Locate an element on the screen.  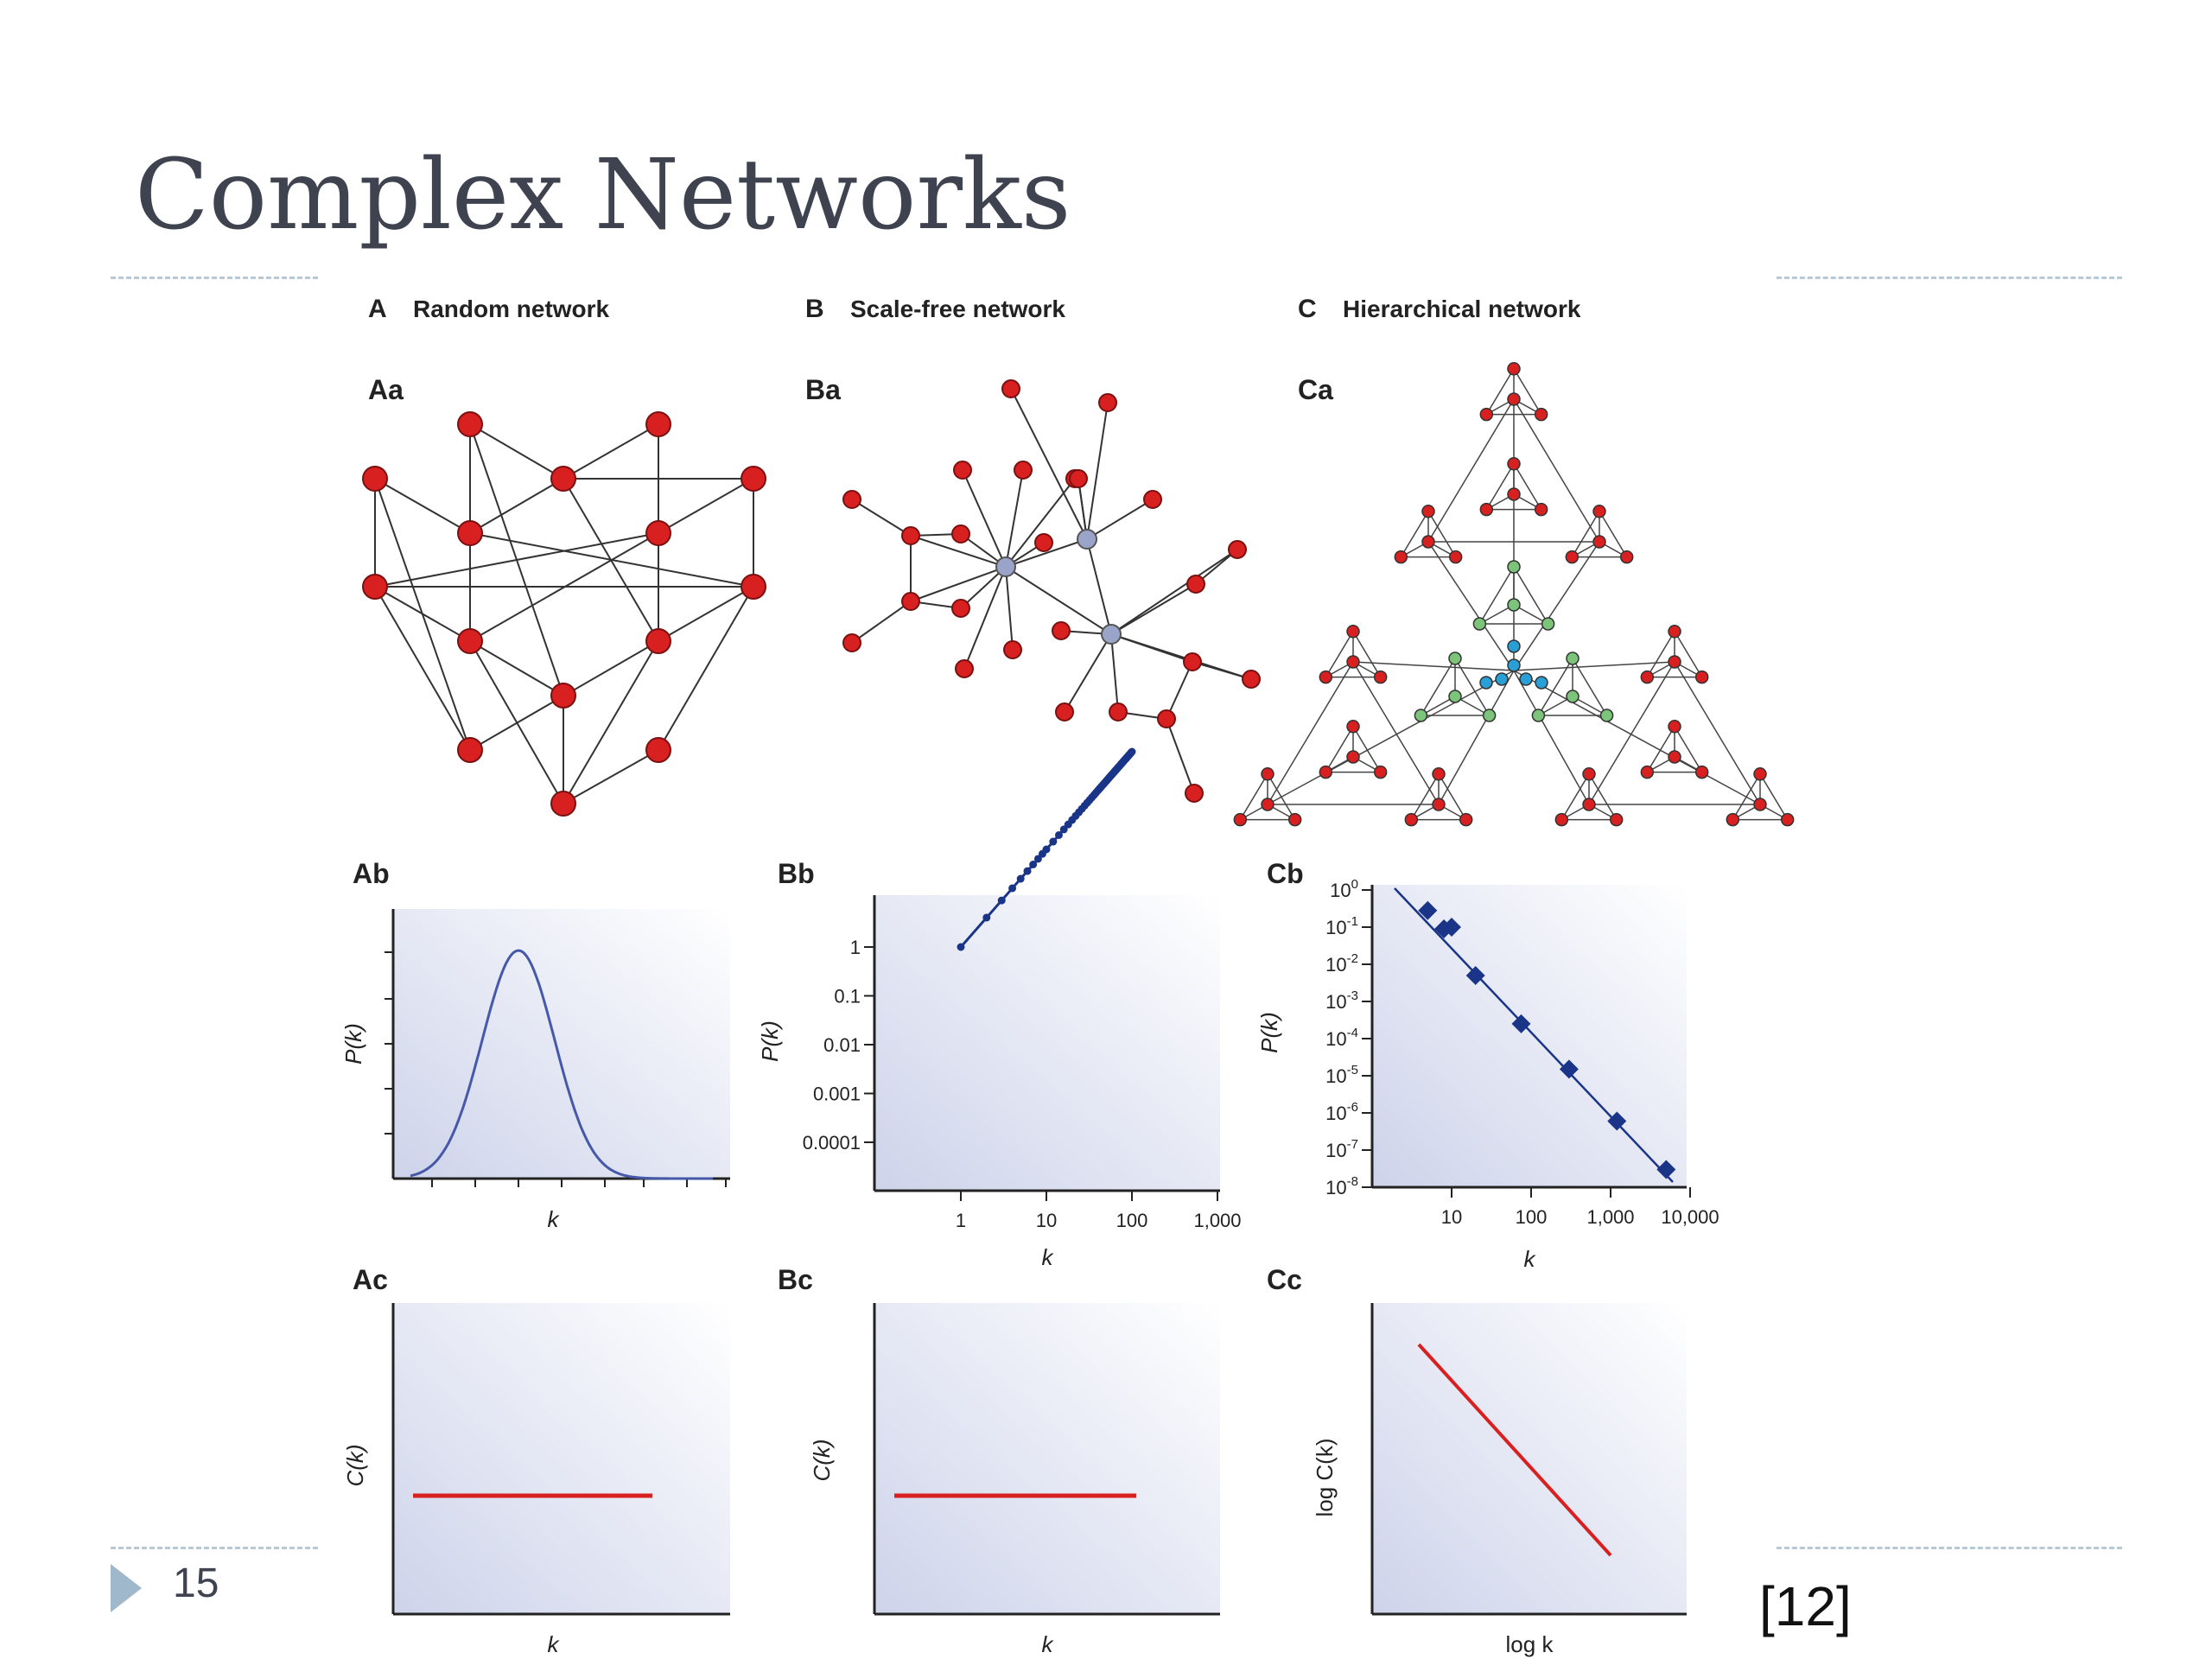
xlabel-Cc: log k is located at coordinates (1530, 1644).